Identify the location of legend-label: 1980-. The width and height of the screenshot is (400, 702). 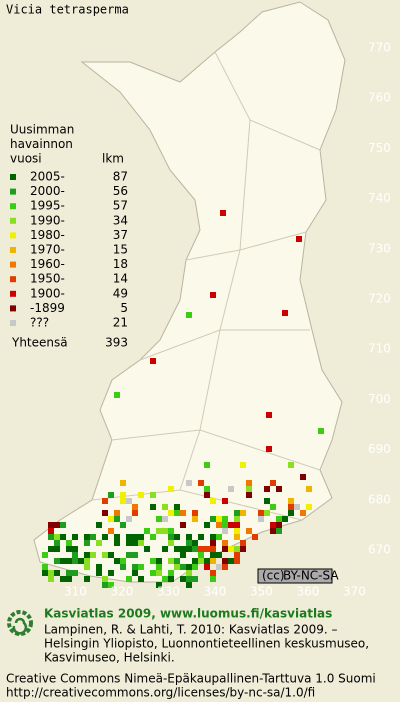
(47, 235).